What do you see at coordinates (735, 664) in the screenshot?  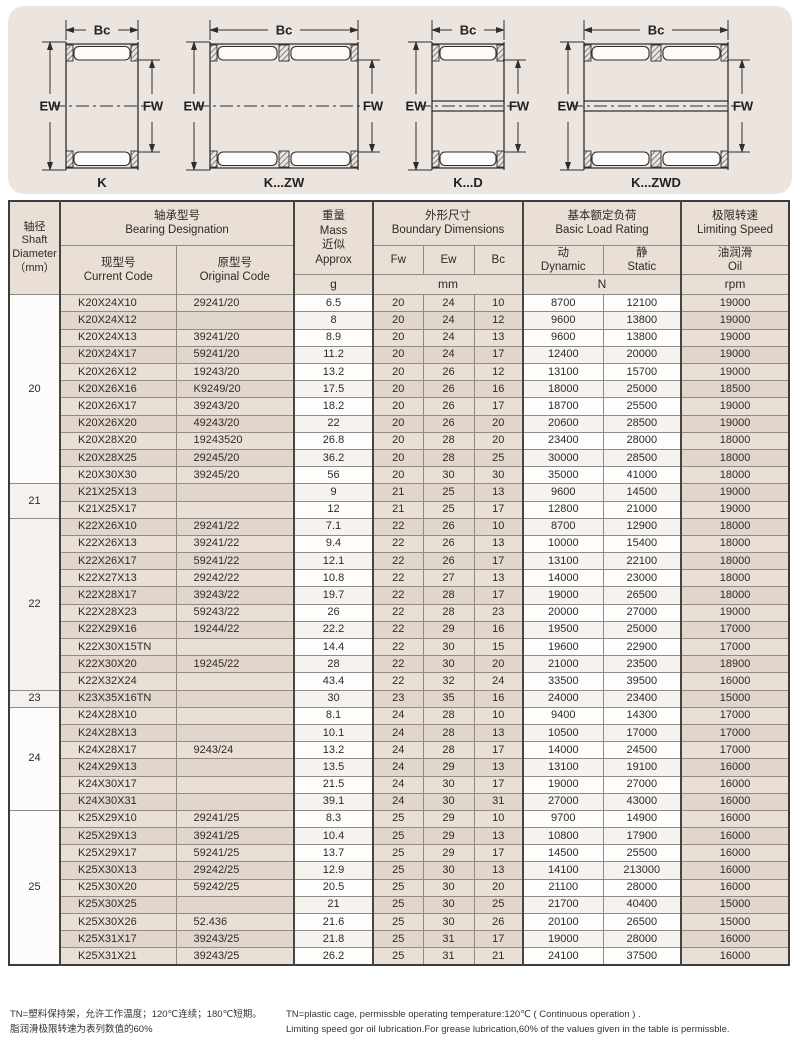 I see `cell: 18900` at bounding box center [735, 664].